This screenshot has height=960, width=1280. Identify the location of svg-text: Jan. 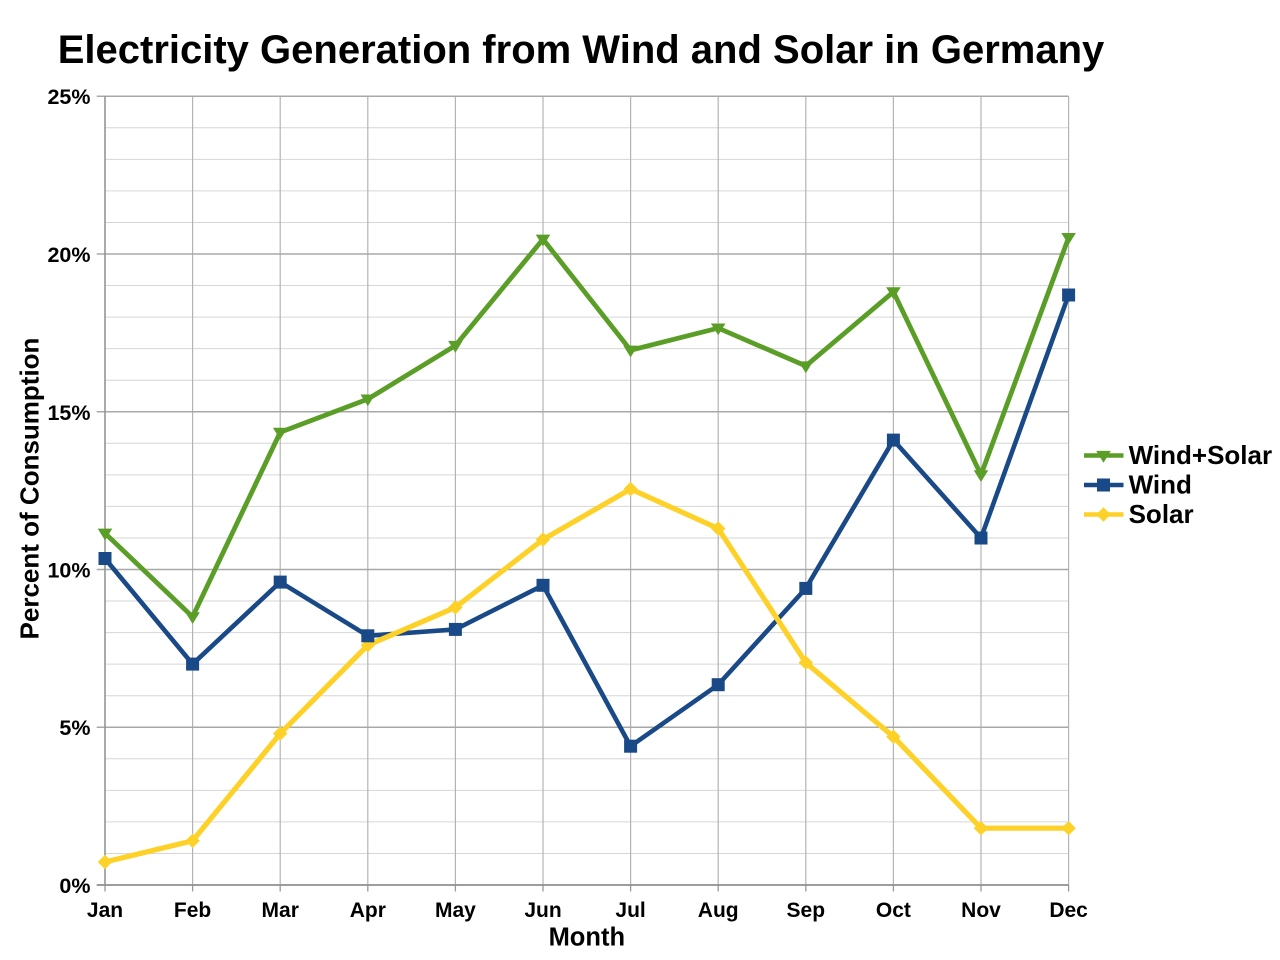
(105, 910).